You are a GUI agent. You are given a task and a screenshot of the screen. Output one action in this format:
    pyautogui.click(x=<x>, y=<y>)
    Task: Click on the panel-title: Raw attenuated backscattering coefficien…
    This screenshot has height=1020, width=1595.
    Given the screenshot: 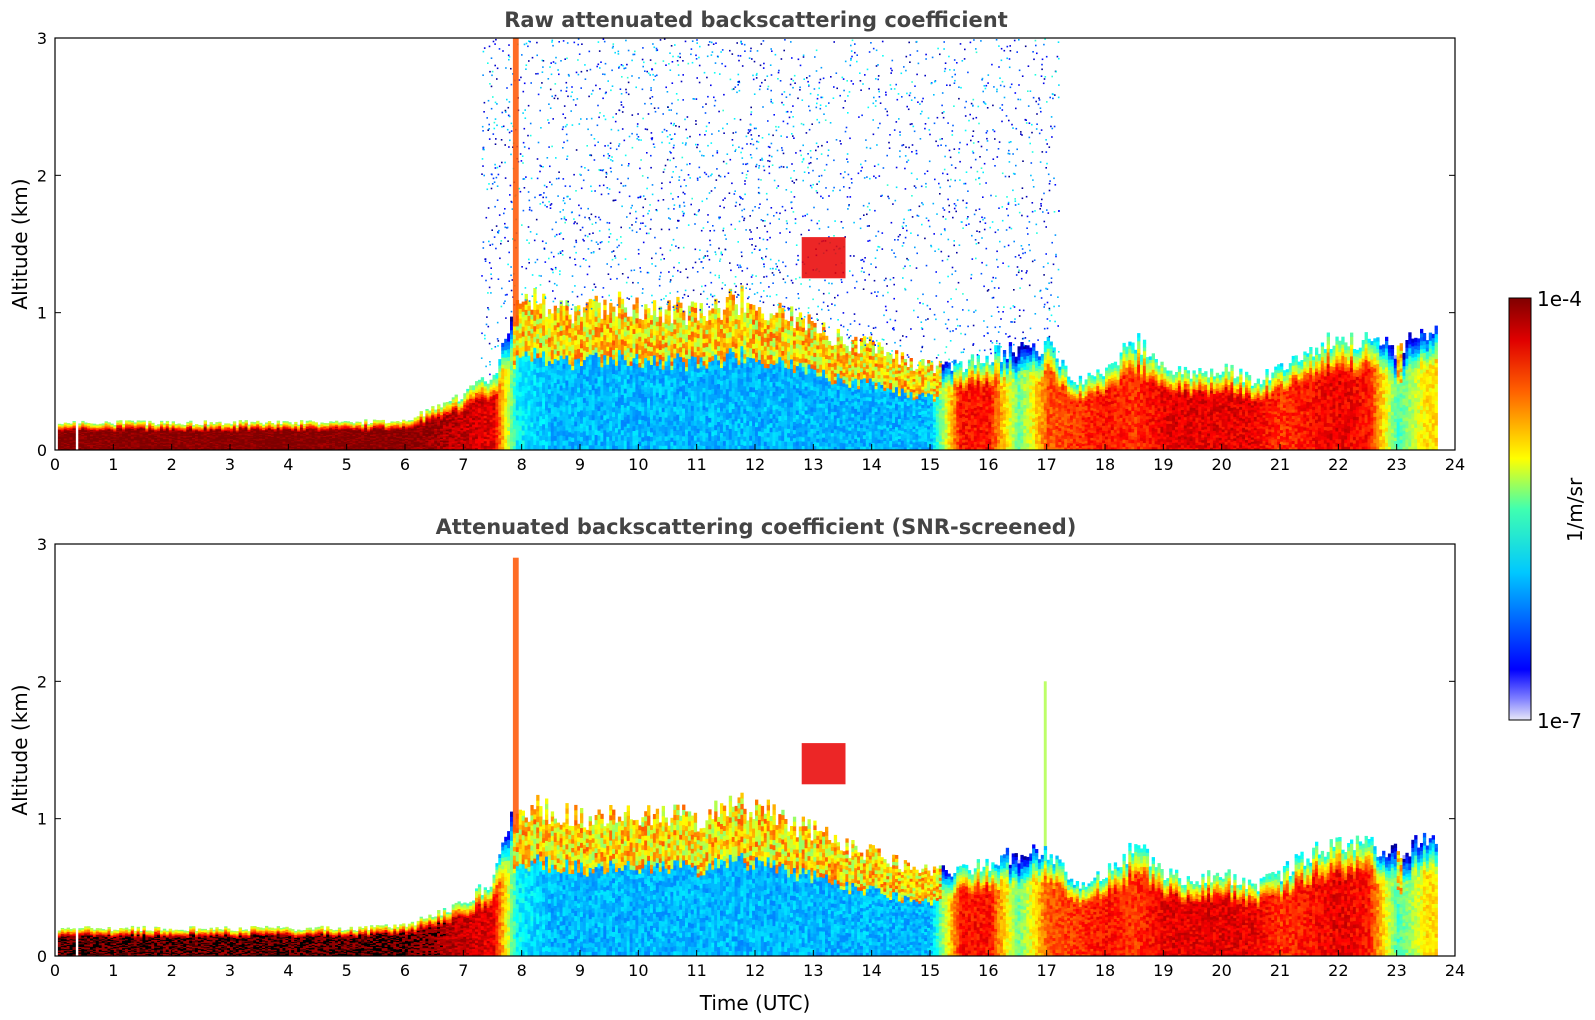 What is the action you would take?
    pyautogui.click(x=756, y=20)
    